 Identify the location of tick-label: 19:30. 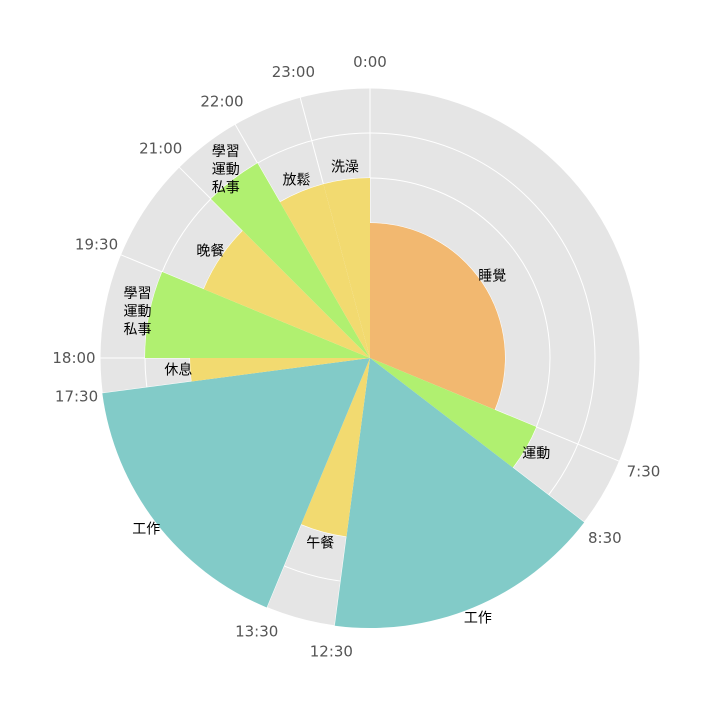
(96, 245).